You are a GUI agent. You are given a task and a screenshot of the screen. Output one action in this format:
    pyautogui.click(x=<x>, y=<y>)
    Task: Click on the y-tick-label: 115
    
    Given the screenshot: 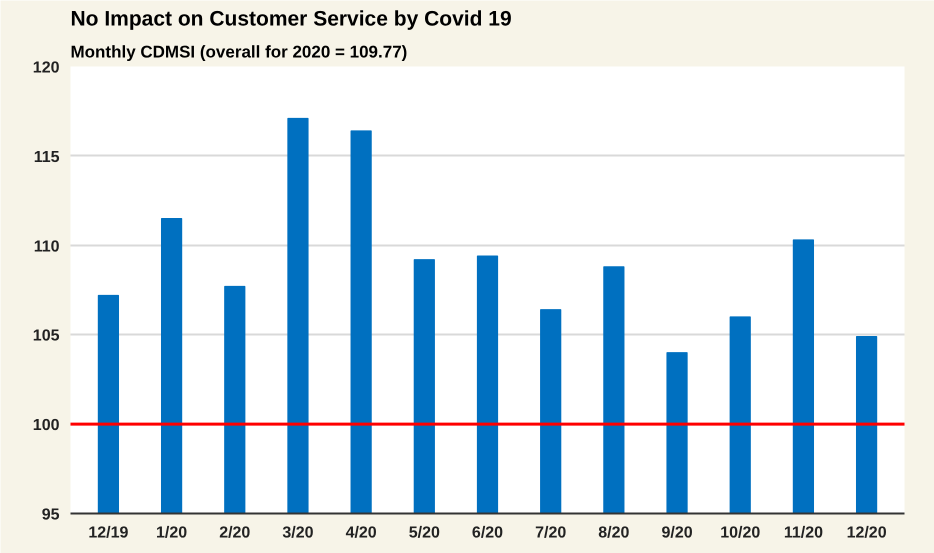 What is the action you would take?
    pyautogui.click(x=47, y=157)
    